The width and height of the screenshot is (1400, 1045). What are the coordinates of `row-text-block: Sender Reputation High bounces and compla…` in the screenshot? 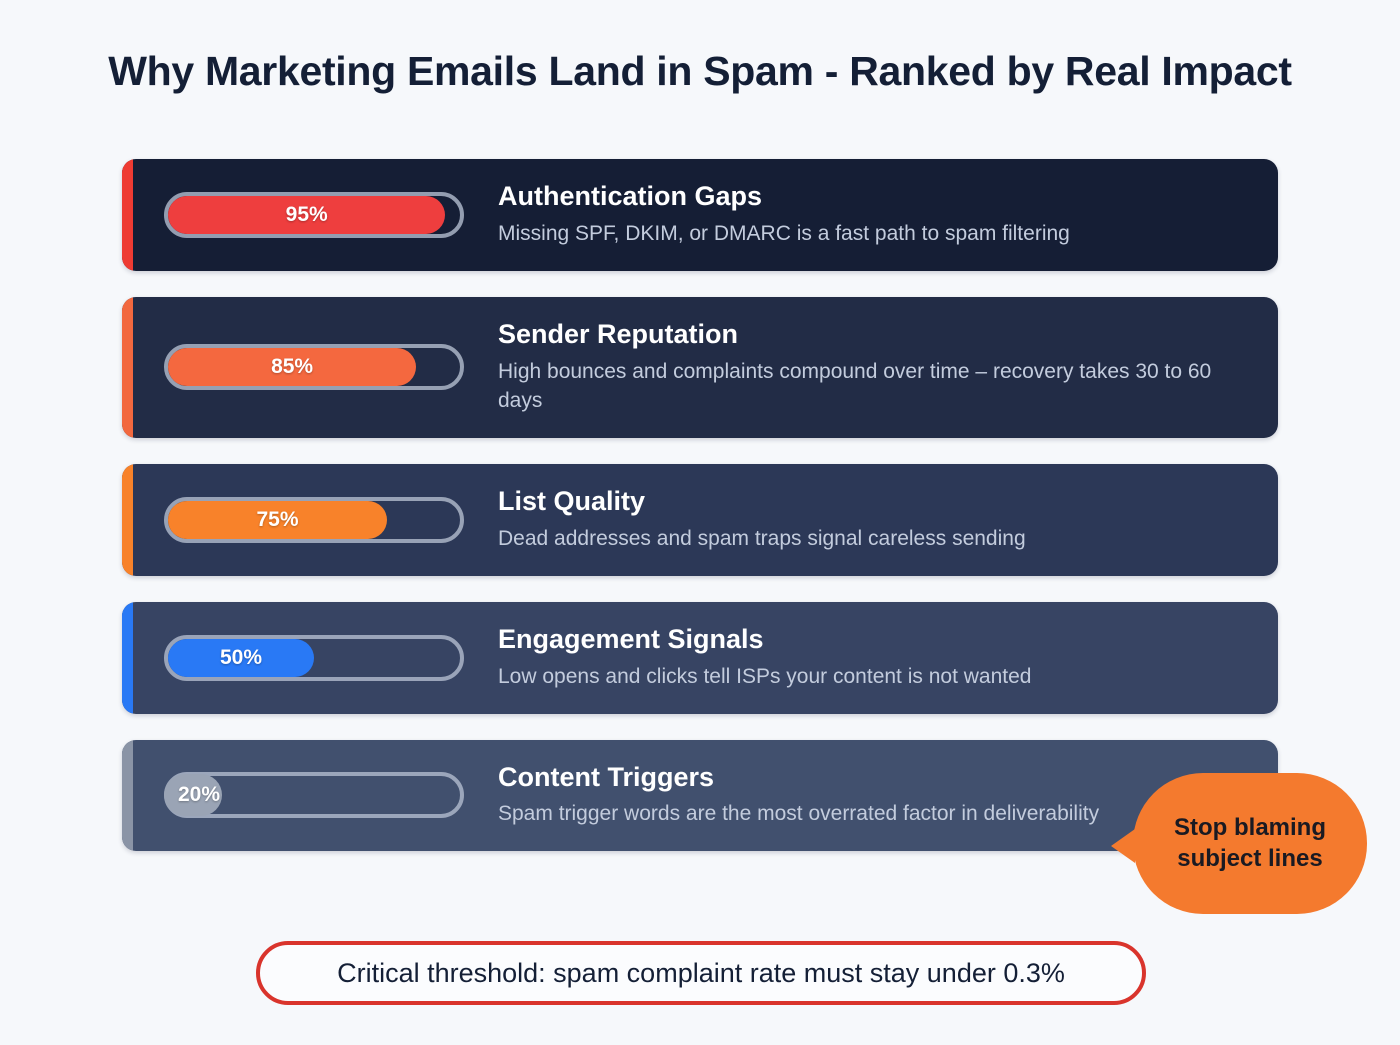 It's located at (871, 367).